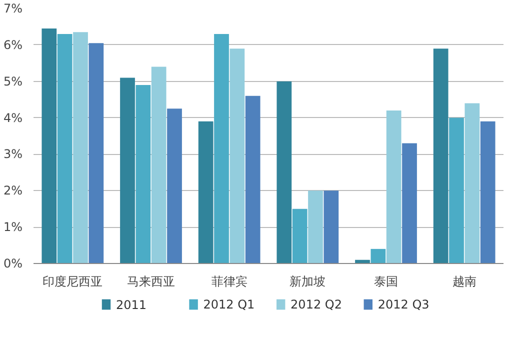 Image resolution: width=526 pixels, height=337 pixels. I want to click on legend-label: 2012 Q2, so click(316, 305).